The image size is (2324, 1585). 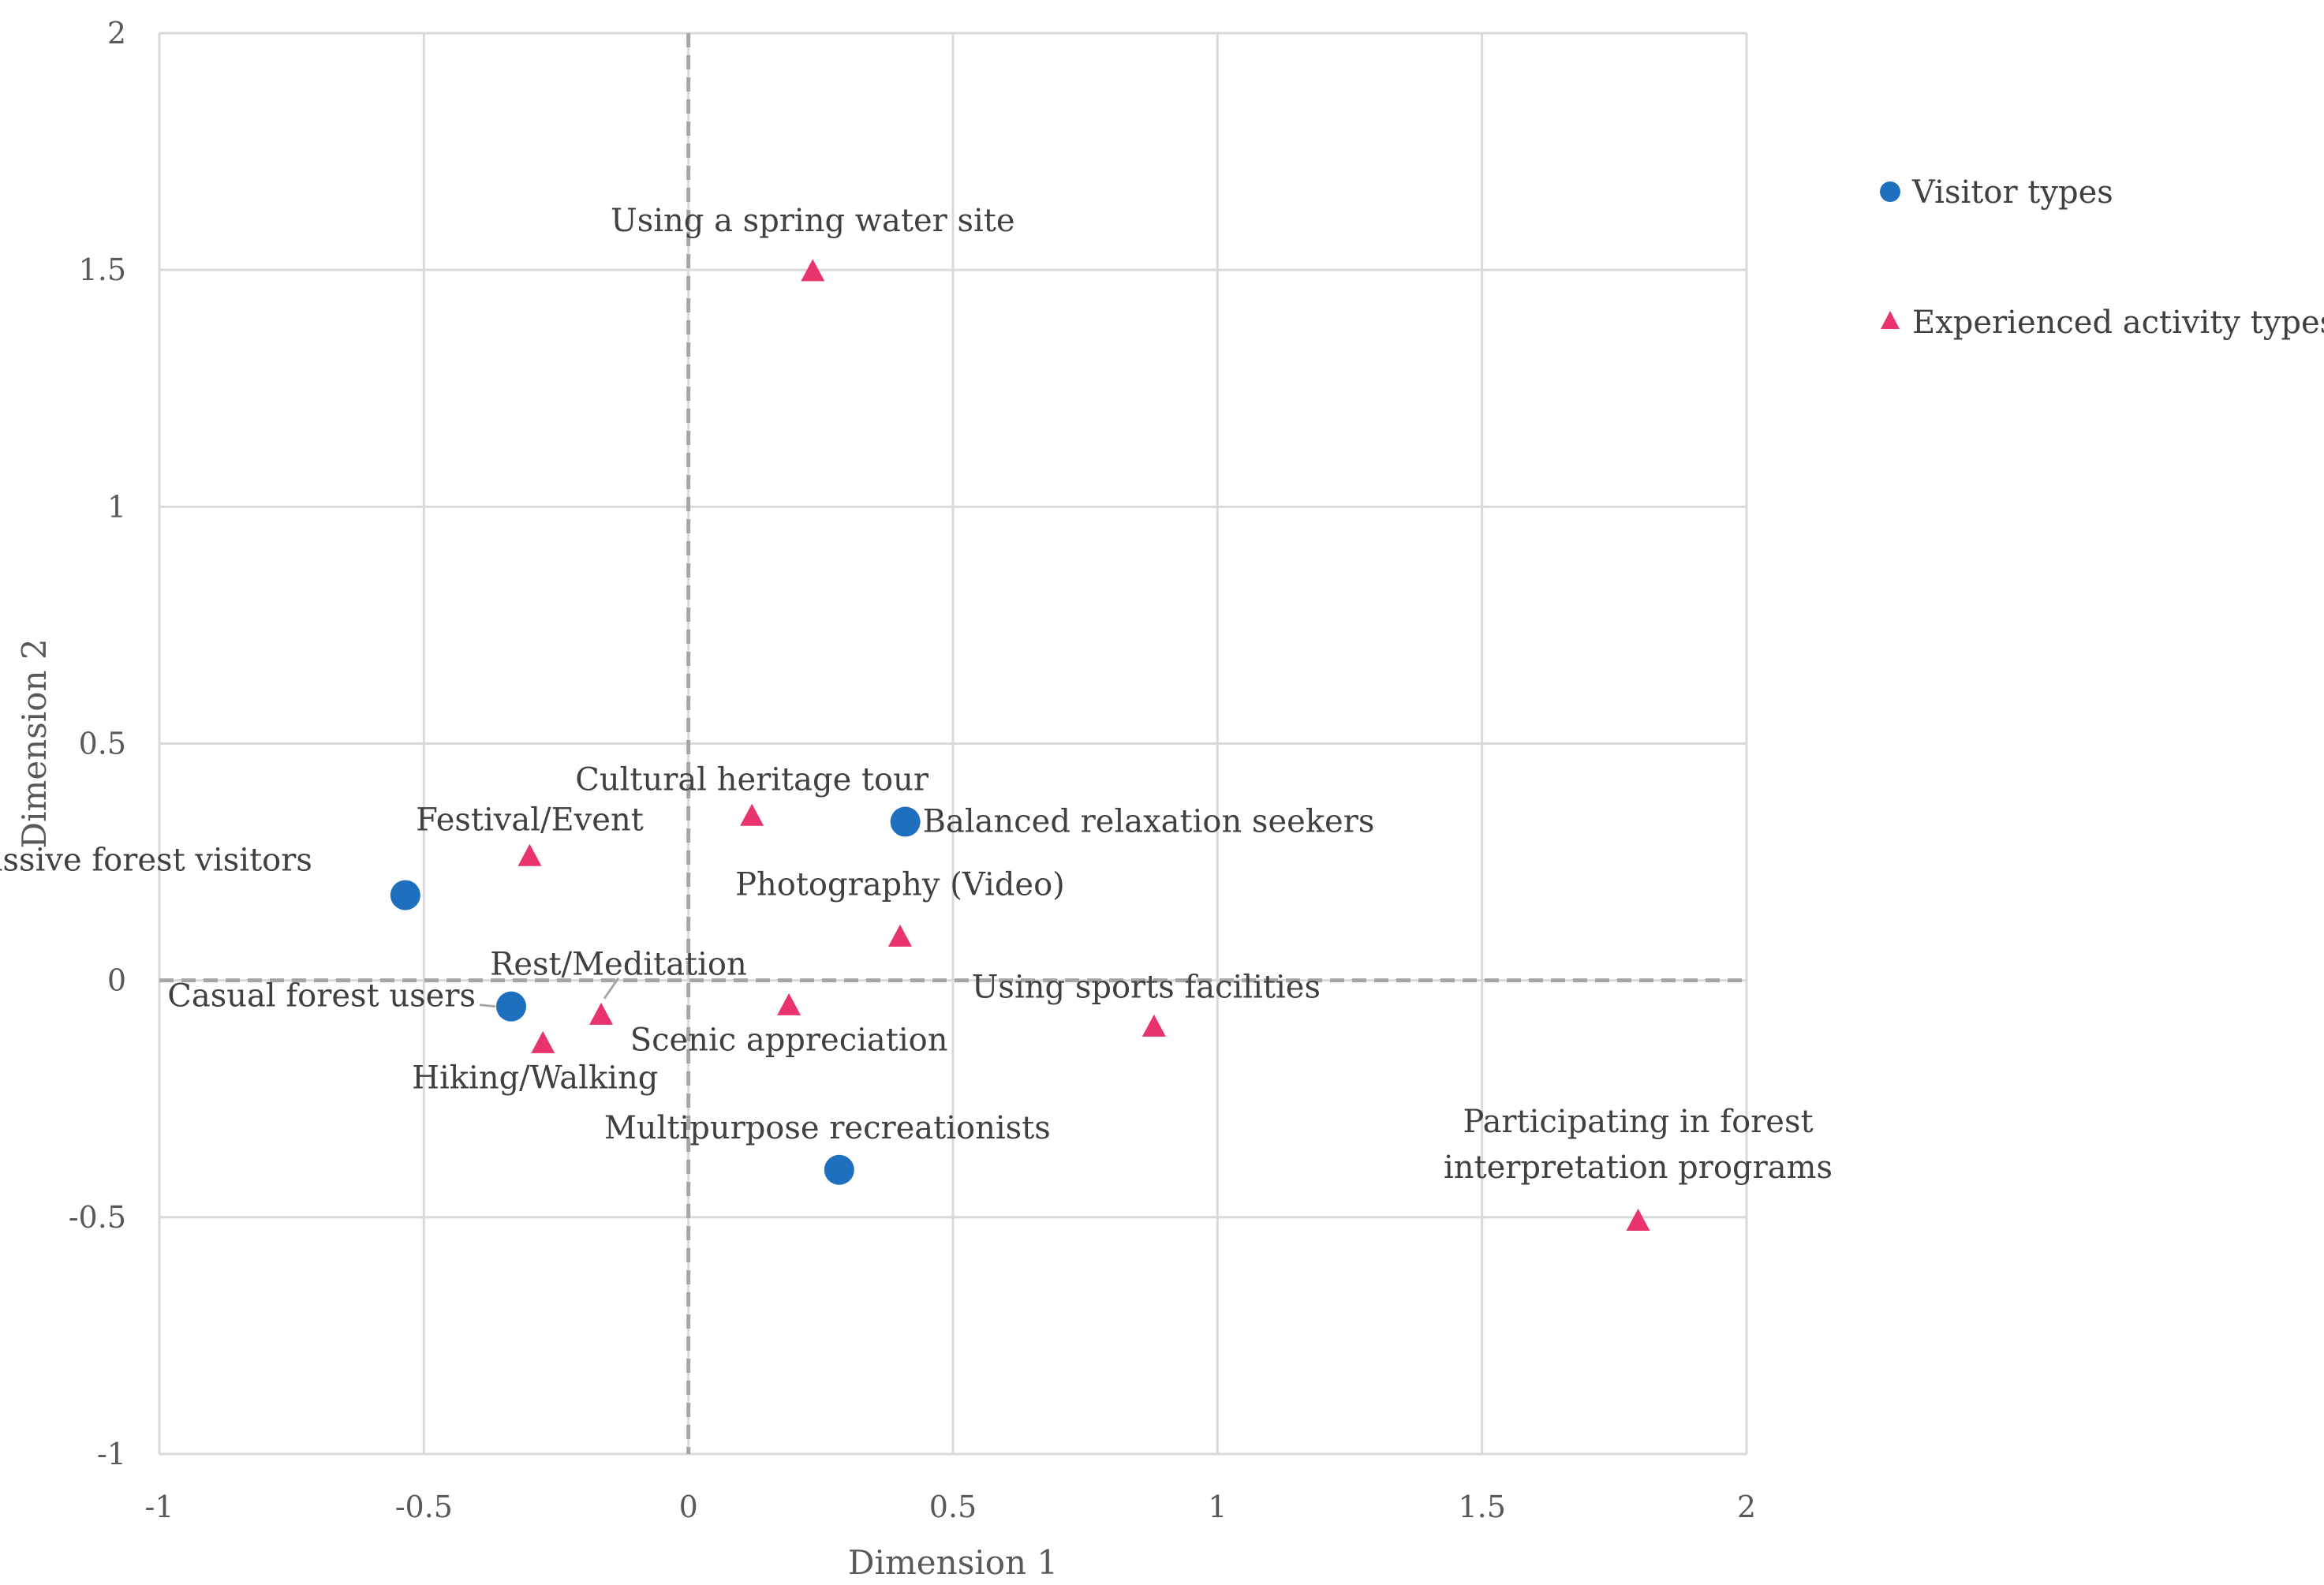 I want to click on x-tick-label: 1, so click(x=1218, y=1507).